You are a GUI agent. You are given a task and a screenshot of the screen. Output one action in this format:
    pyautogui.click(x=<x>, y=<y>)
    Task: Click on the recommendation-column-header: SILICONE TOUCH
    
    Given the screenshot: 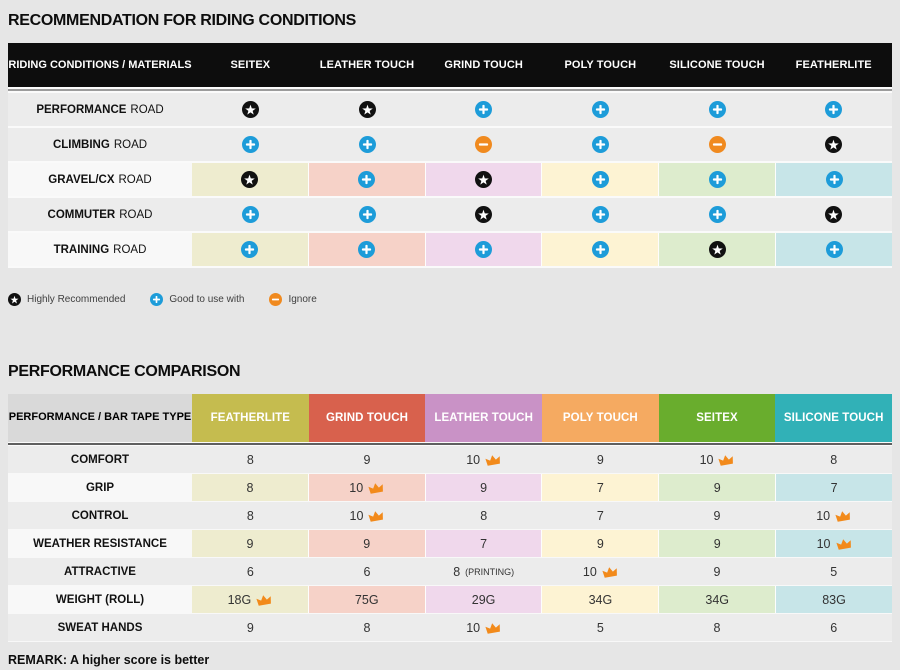 What is the action you would take?
    pyautogui.click(x=717, y=65)
    